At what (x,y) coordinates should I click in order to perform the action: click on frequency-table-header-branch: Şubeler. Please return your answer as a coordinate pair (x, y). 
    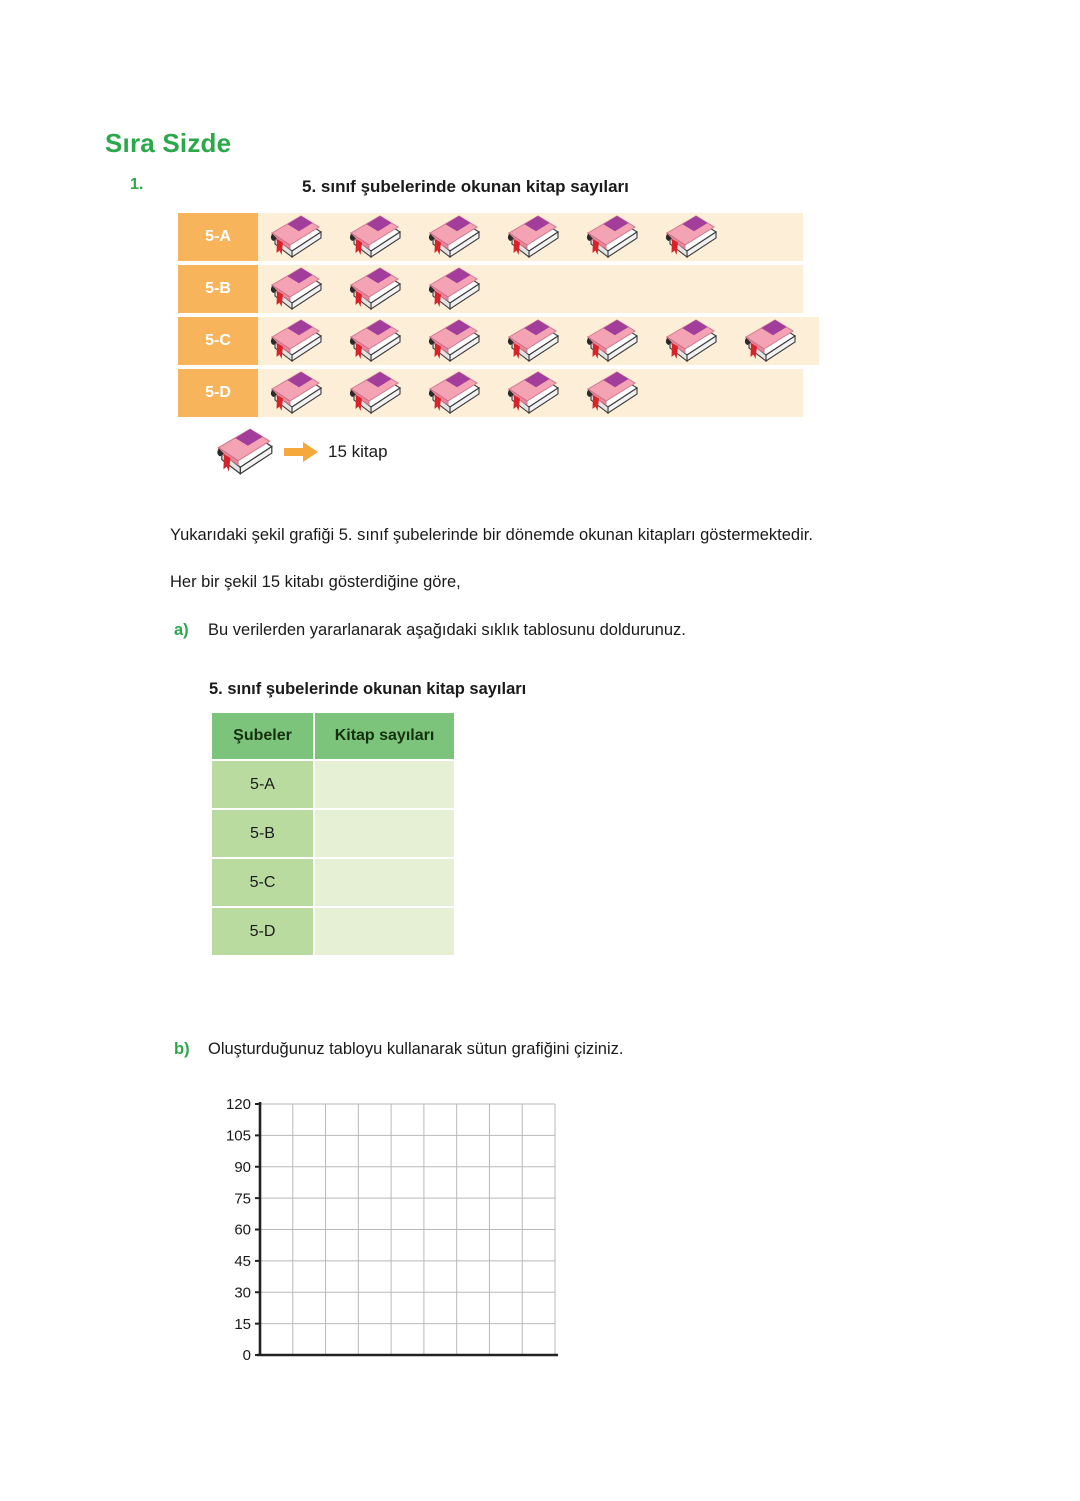
    Looking at the image, I should click on (262, 736).